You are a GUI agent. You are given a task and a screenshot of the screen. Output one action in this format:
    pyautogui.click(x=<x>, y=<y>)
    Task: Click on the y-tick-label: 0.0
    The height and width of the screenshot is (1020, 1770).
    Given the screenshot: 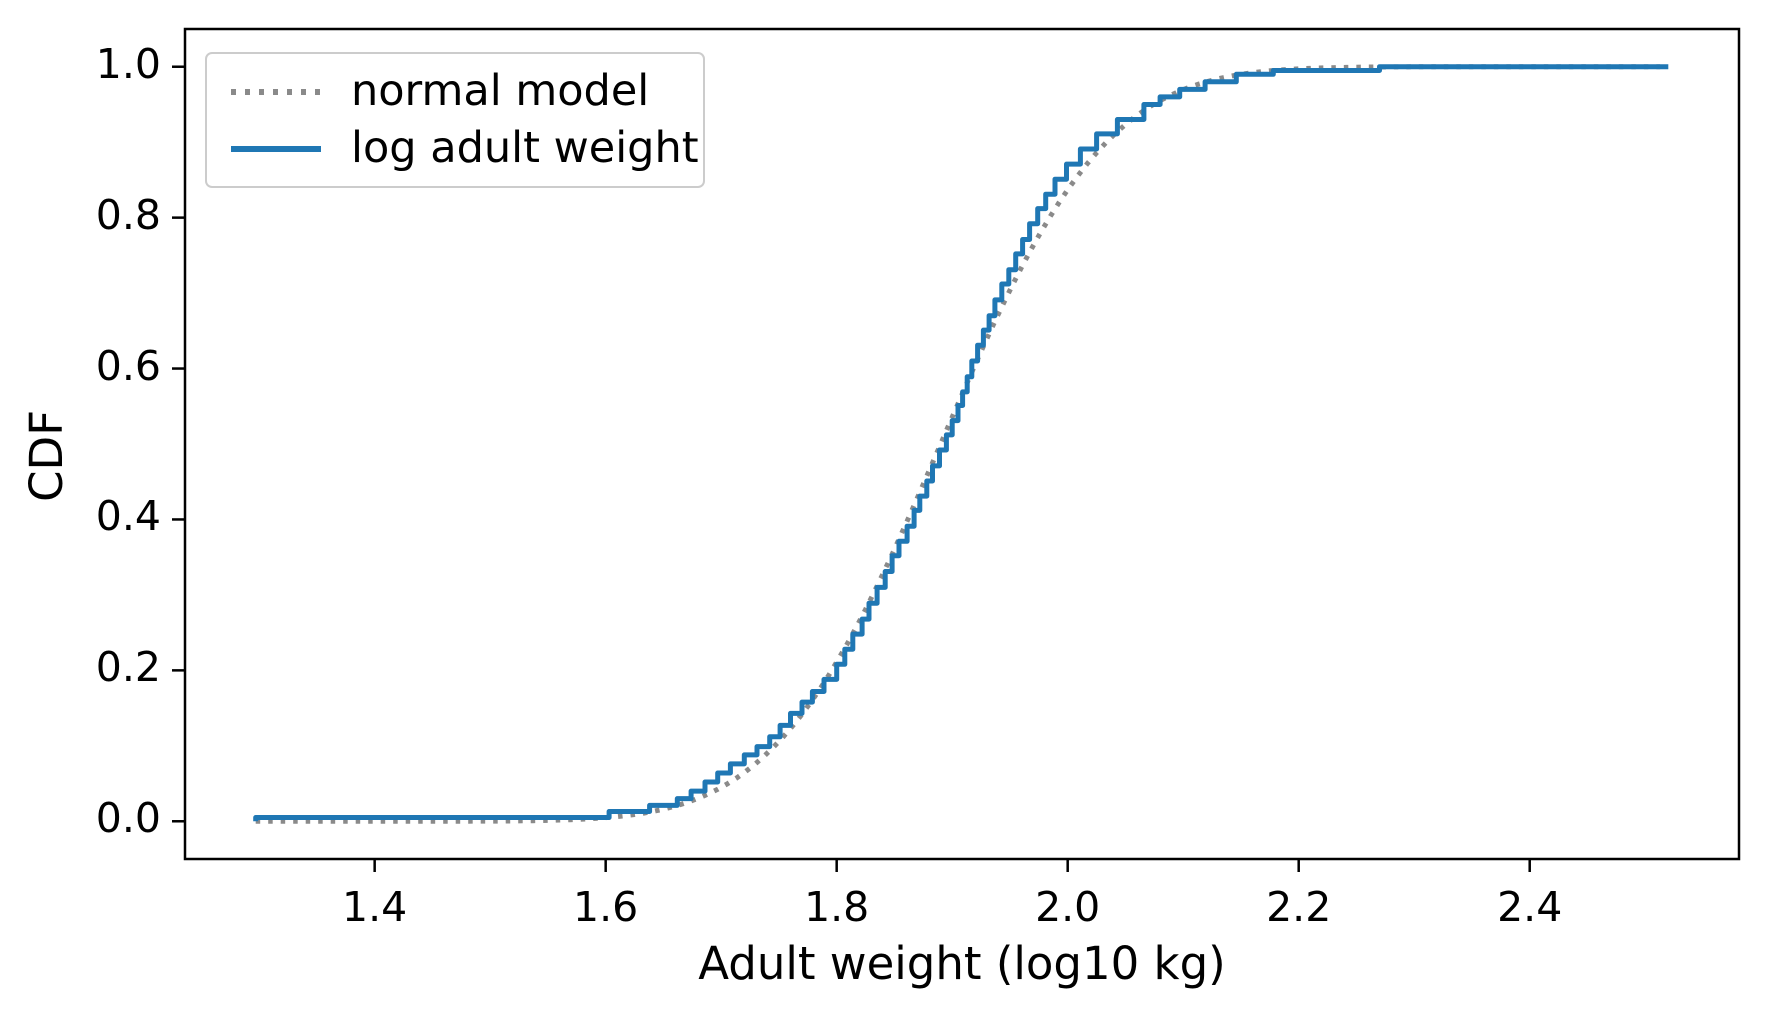 What is the action you would take?
    pyautogui.click(x=128, y=818)
    